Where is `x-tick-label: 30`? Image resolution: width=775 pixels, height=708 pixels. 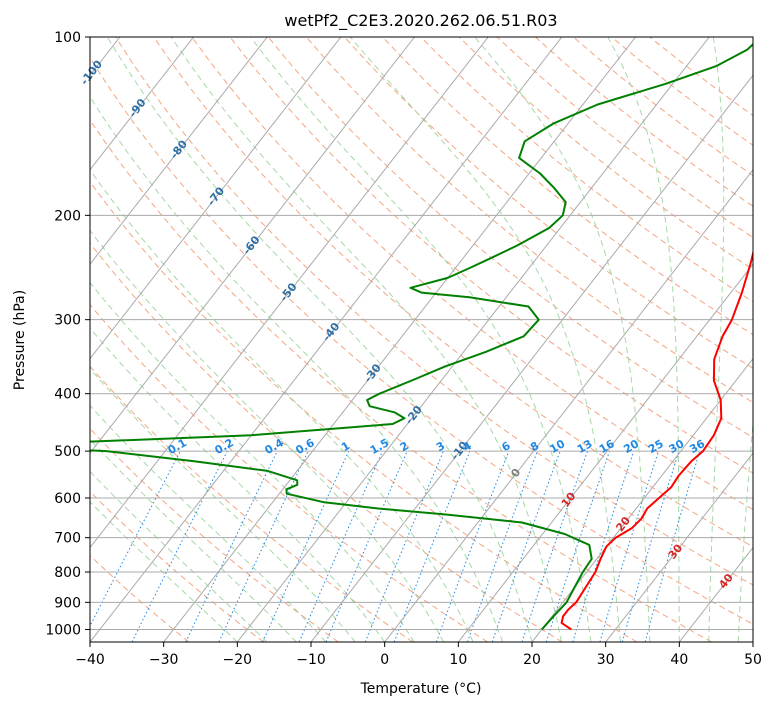
x-tick-label: 30 is located at coordinates (606, 660).